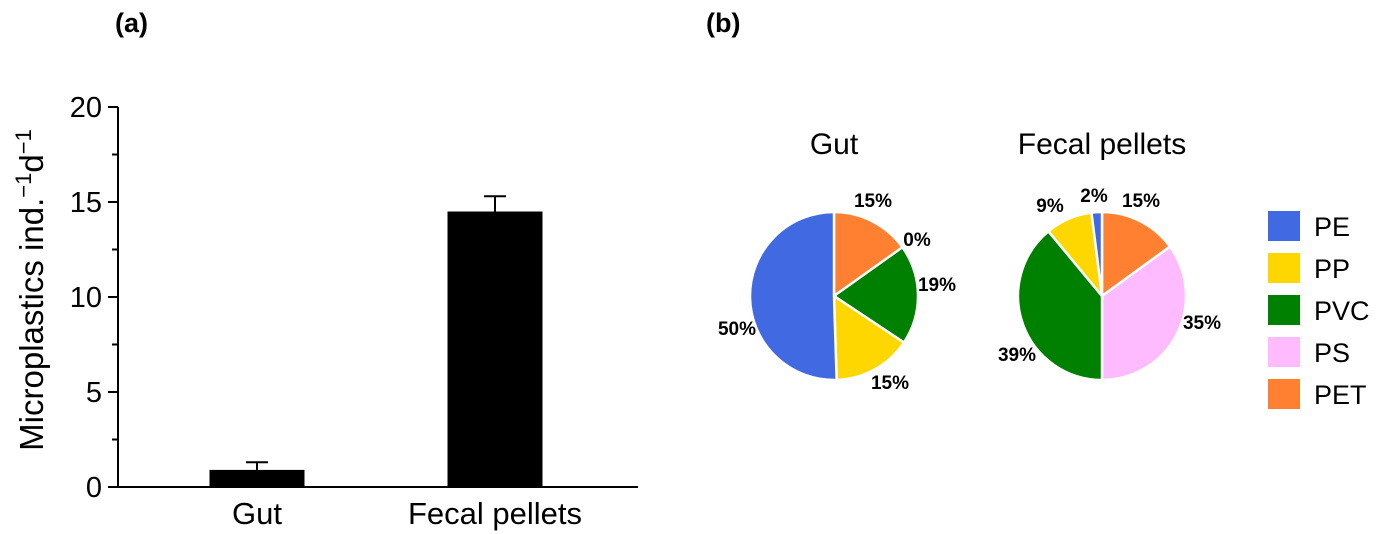  What do you see at coordinates (1094, 196) in the screenshot?
I see `pie-percent-label: 2%` at bounding box center [1094, 196].